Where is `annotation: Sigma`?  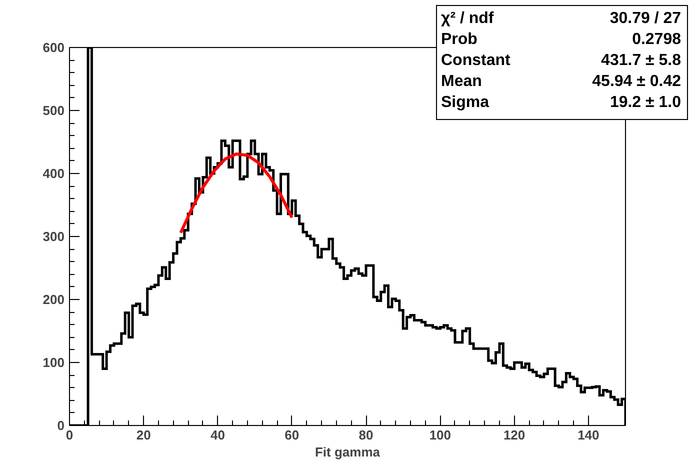
annotation: Sigma is located at coordinates (465, 103).